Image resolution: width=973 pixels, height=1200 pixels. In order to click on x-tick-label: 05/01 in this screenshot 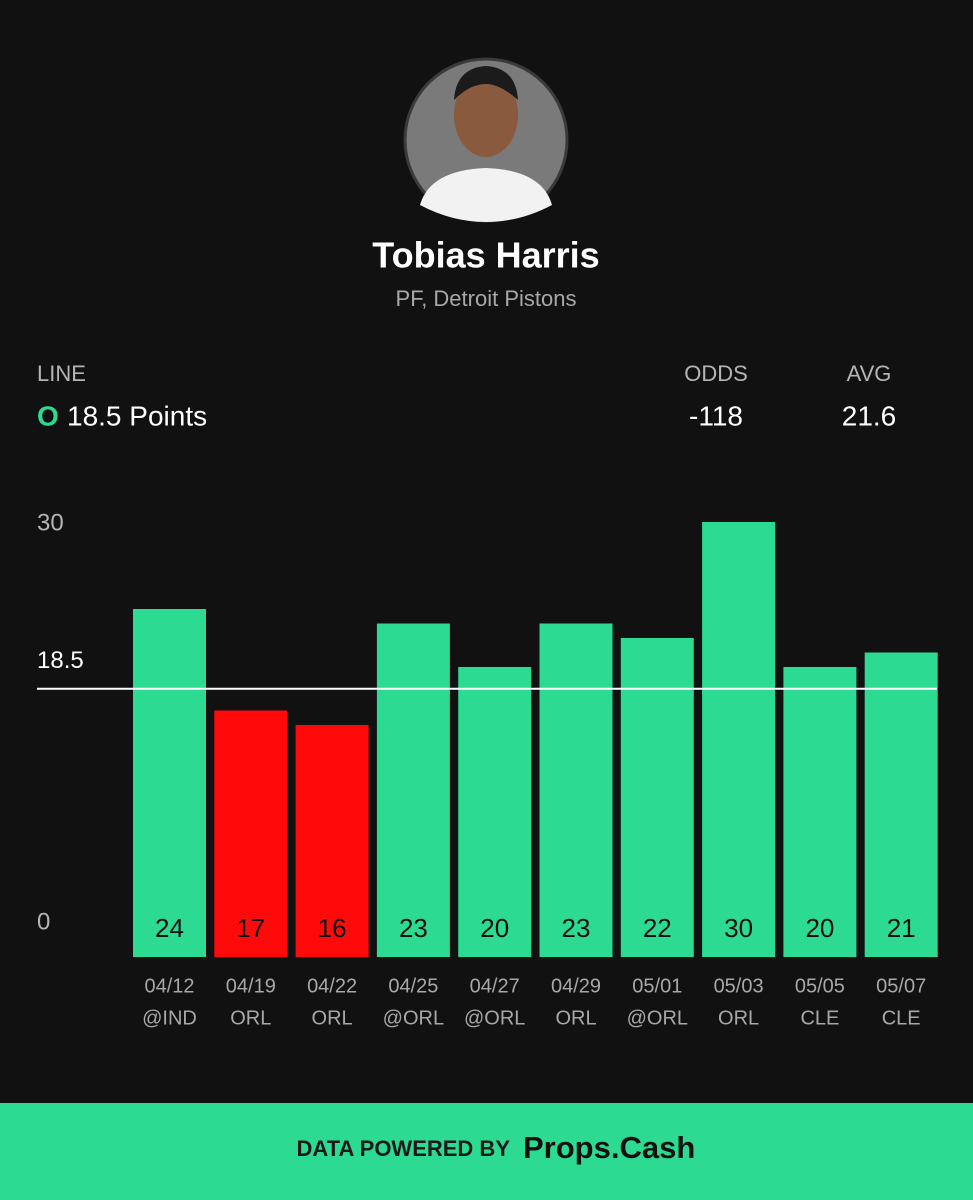, I will do `click(657, 986)`.